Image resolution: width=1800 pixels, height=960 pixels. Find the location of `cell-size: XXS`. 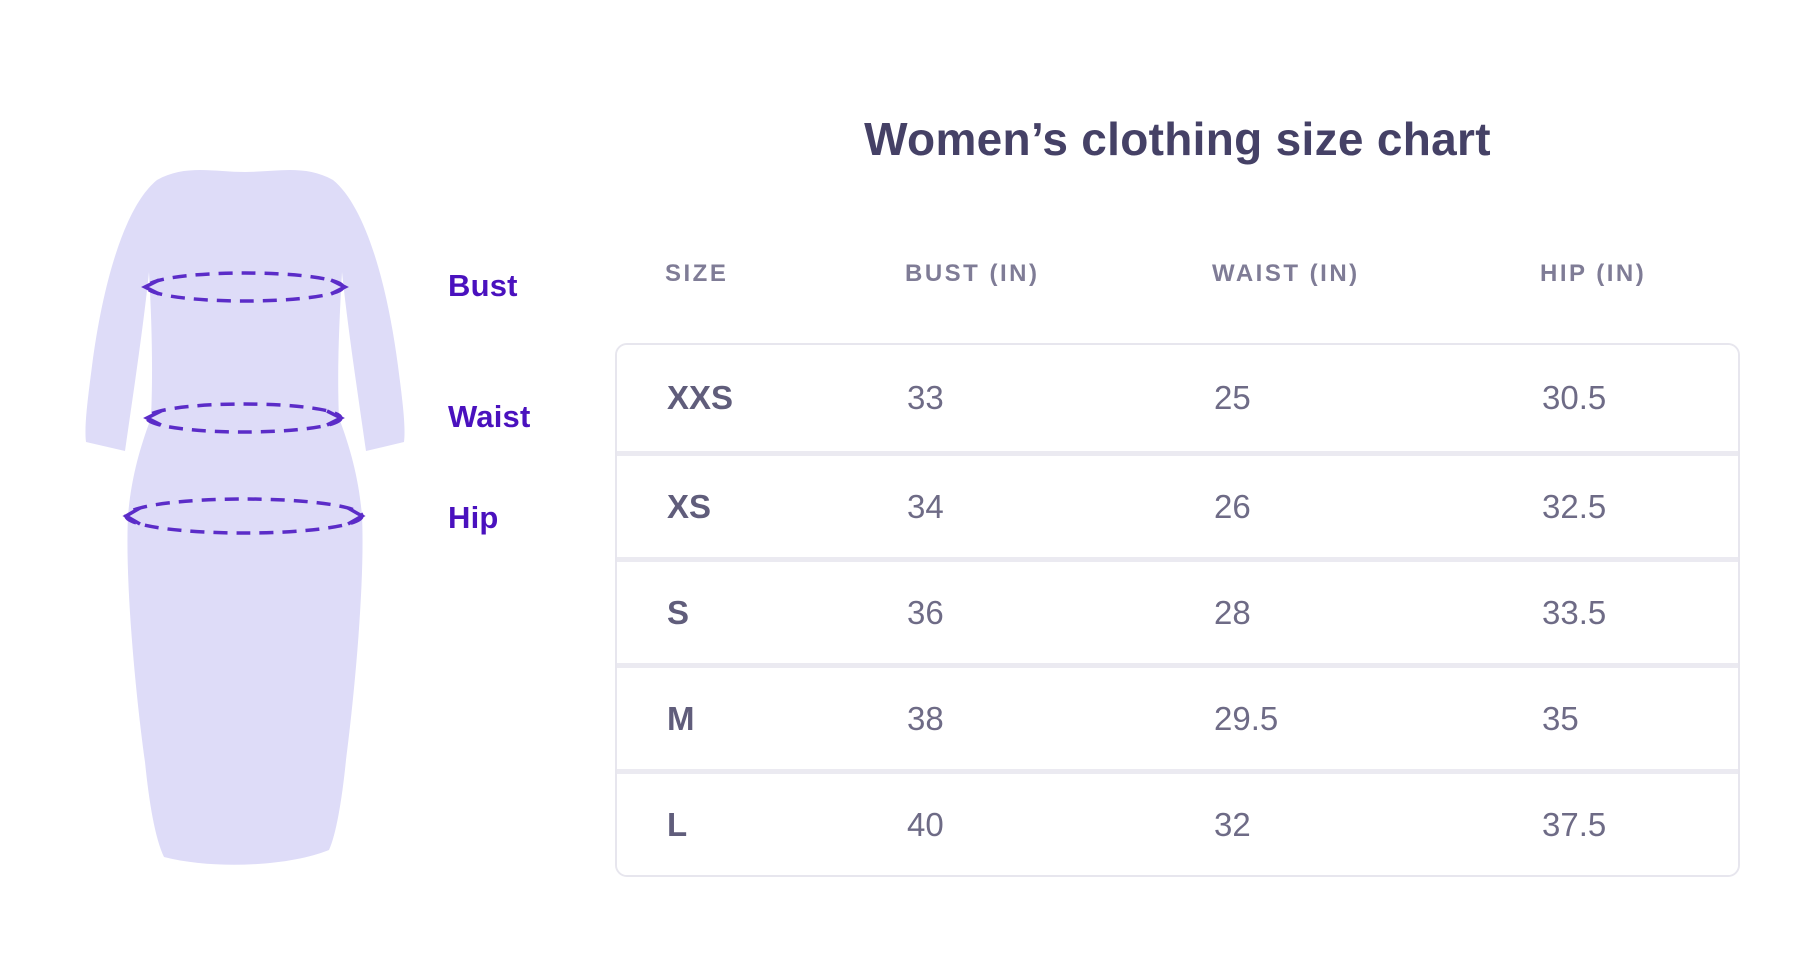

cell-size: XXS is located at coordinates (700, 397).